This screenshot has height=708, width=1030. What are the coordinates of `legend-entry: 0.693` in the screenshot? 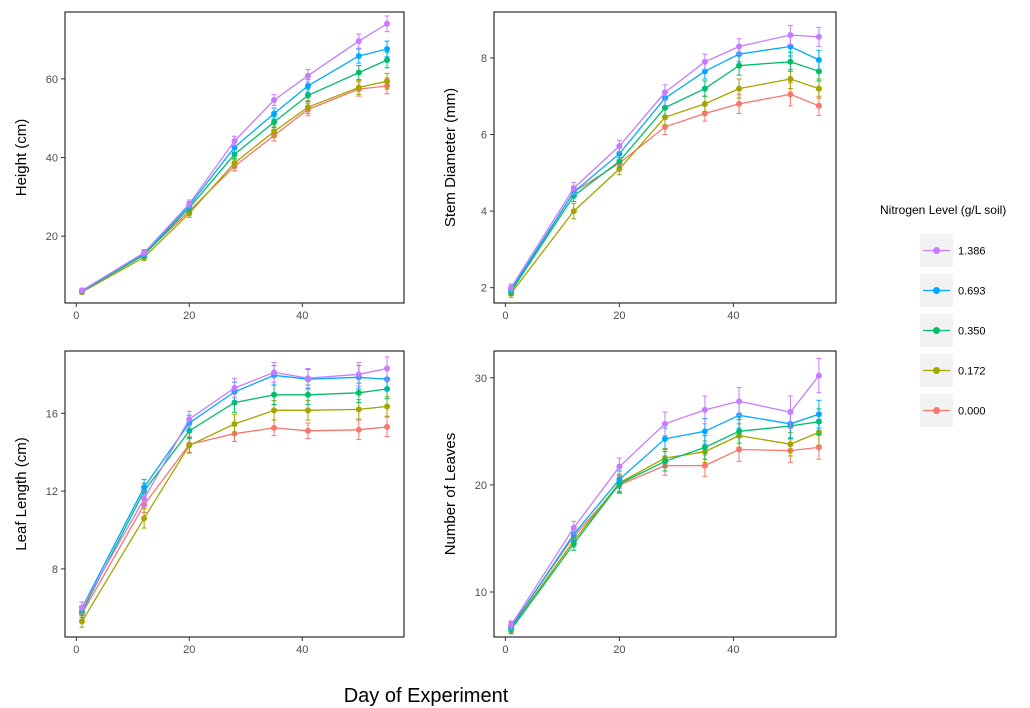 It's located at (953, 290).